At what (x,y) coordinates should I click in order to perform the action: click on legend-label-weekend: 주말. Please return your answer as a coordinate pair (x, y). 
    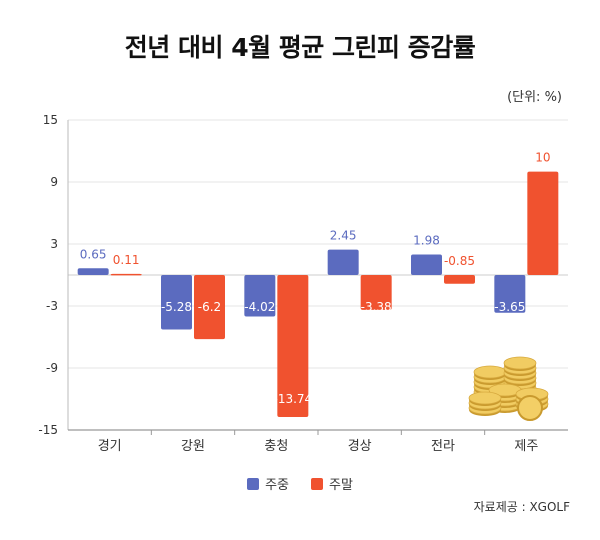
    Looking at the image, I should click on (341, 485).